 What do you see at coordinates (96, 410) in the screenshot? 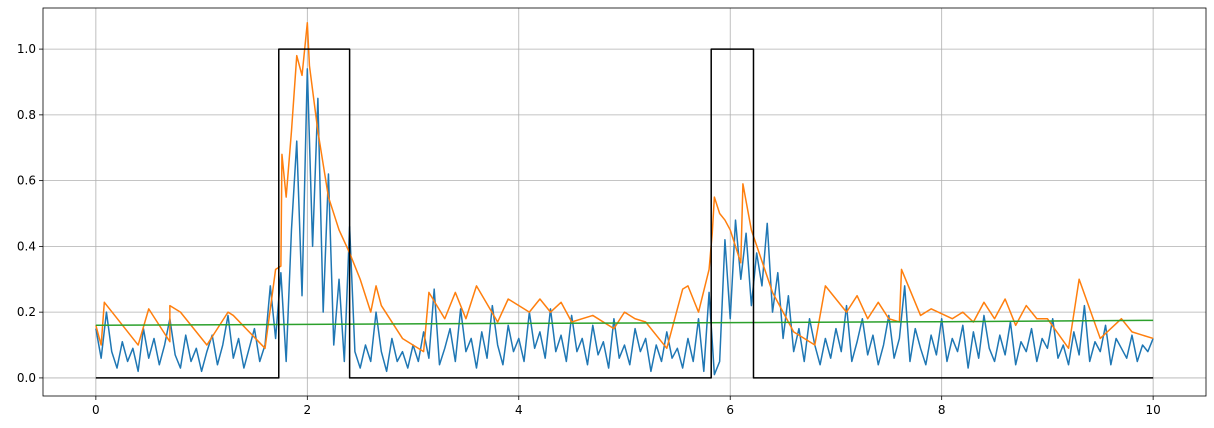
I see `x-tick-label: 0` at bounding box center [96, 410].